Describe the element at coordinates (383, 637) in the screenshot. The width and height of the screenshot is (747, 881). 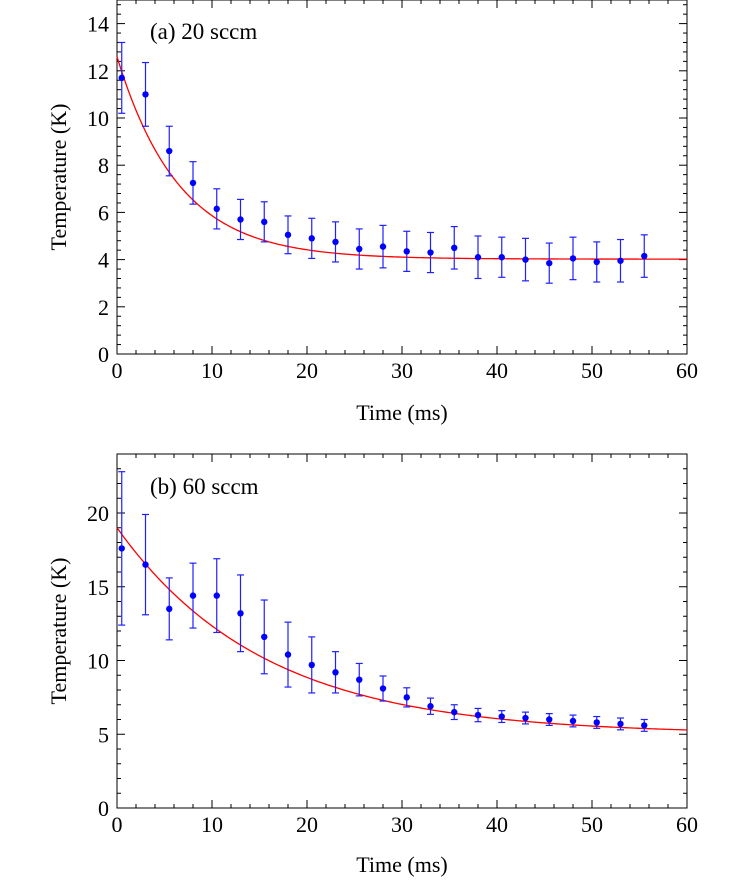
I see `data-points` at that location.